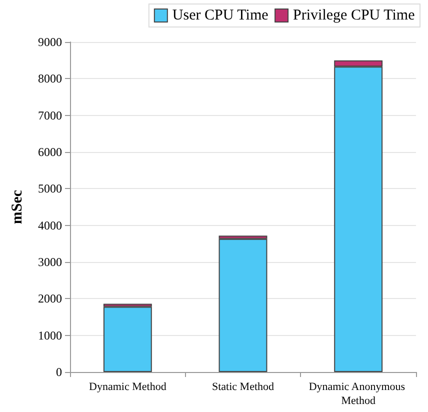 This screenshot has height=412, width=428. What do you see at coordinates (50, 152) in the screenshot?
I see `y-tick-label: 6000` at bounding box center [50, 152].